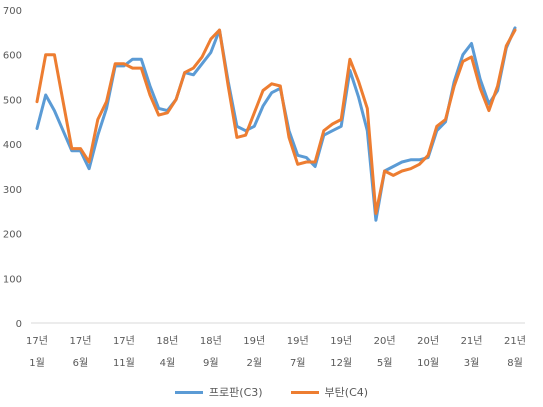 The height and width of the screenshot is (407, 543). Describe the element at coordinates (472, 363) in the screenshot. I see `x-tick-month-label: 3월` at that location.